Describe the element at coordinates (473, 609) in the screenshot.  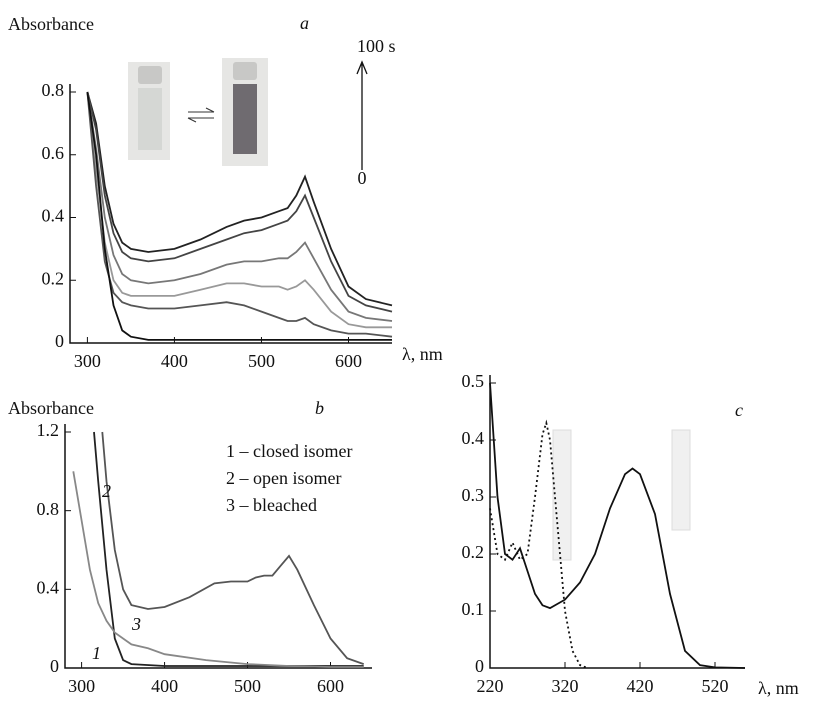
I see `y-tick-label: 0.1` at that location.